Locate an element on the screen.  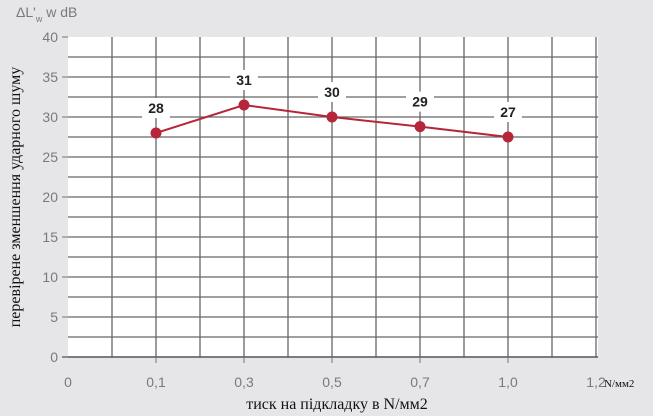
y-tick-label: 20 is located at coordinates (50, 197).